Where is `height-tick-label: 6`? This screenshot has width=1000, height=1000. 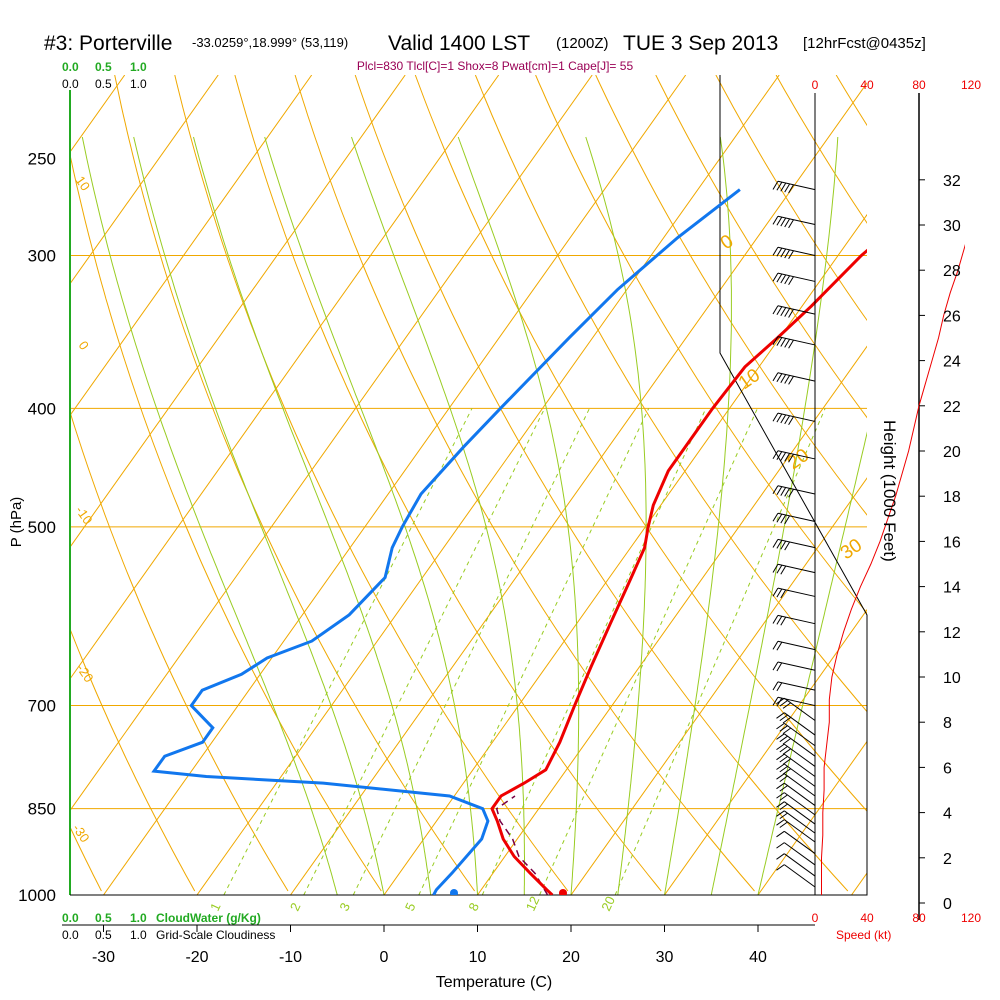
height-tick-label: 6 is located at coordinates (947, 768).